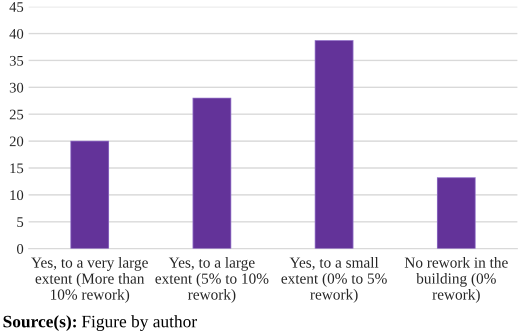  I want to click on y-tick-label: 15, so click(17, 168).